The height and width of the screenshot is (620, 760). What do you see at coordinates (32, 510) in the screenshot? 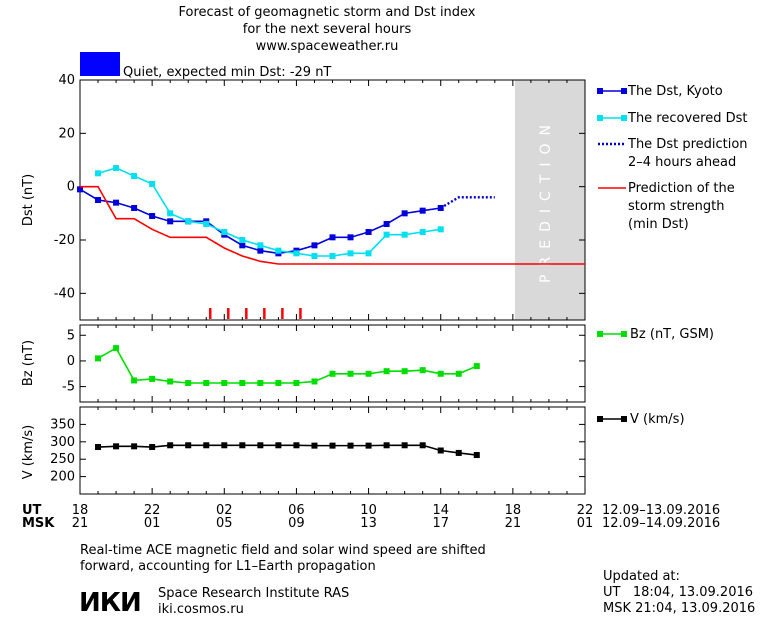
I see `ut-axis-label: UT` at bounding box center [32, 510].